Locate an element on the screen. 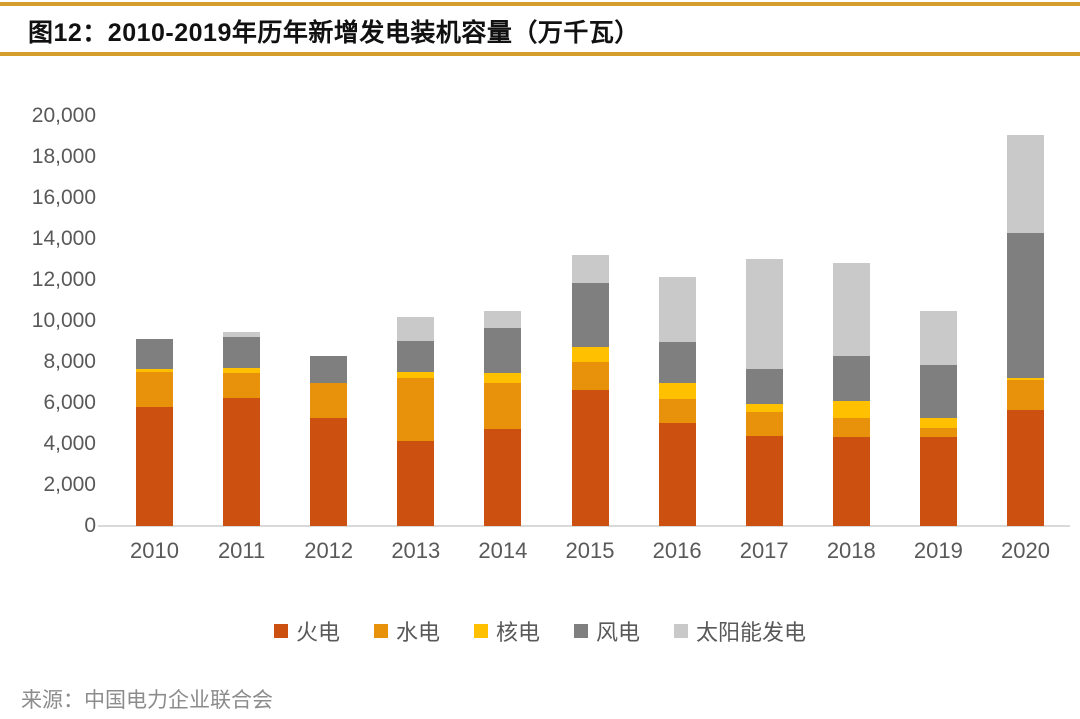 The width and height of the screenshot is (1080, 719). x-axis-label: 2020 is located at coordinates (1025, 550).